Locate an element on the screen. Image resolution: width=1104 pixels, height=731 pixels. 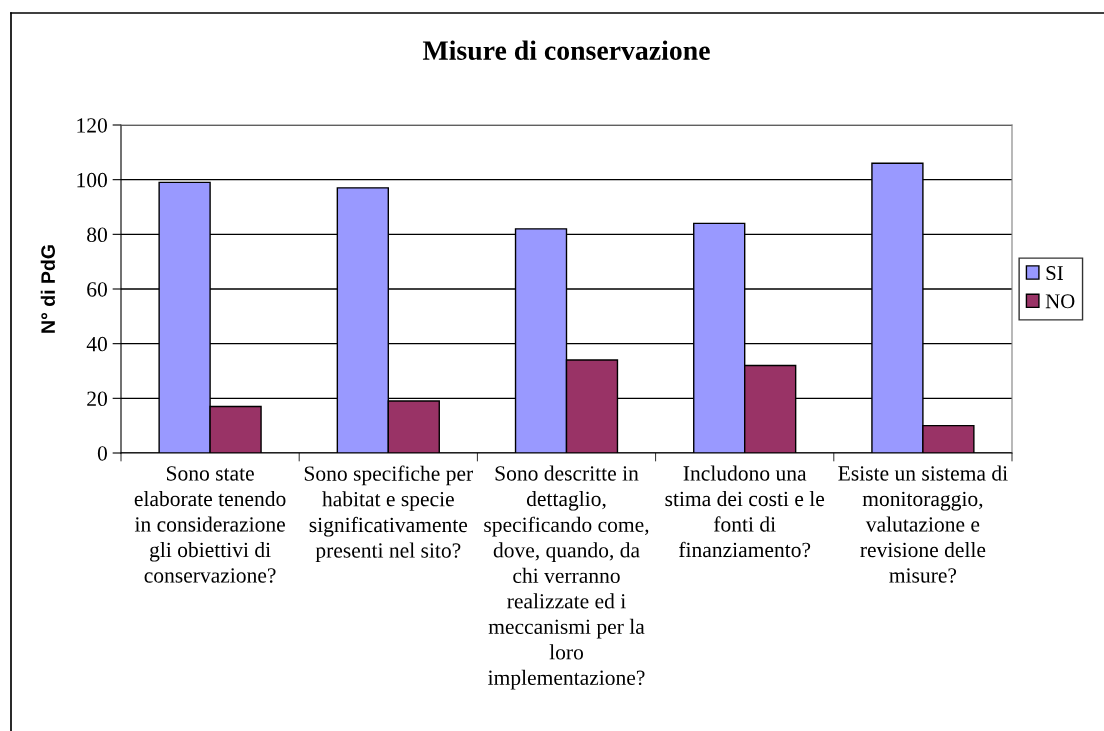
category-label: Sono descritte in dettaglio, specificando come, dove, quando, da chi verranno realizzate ed i meccanismi per la loro implementazione? is located at coordinates (566, 577).